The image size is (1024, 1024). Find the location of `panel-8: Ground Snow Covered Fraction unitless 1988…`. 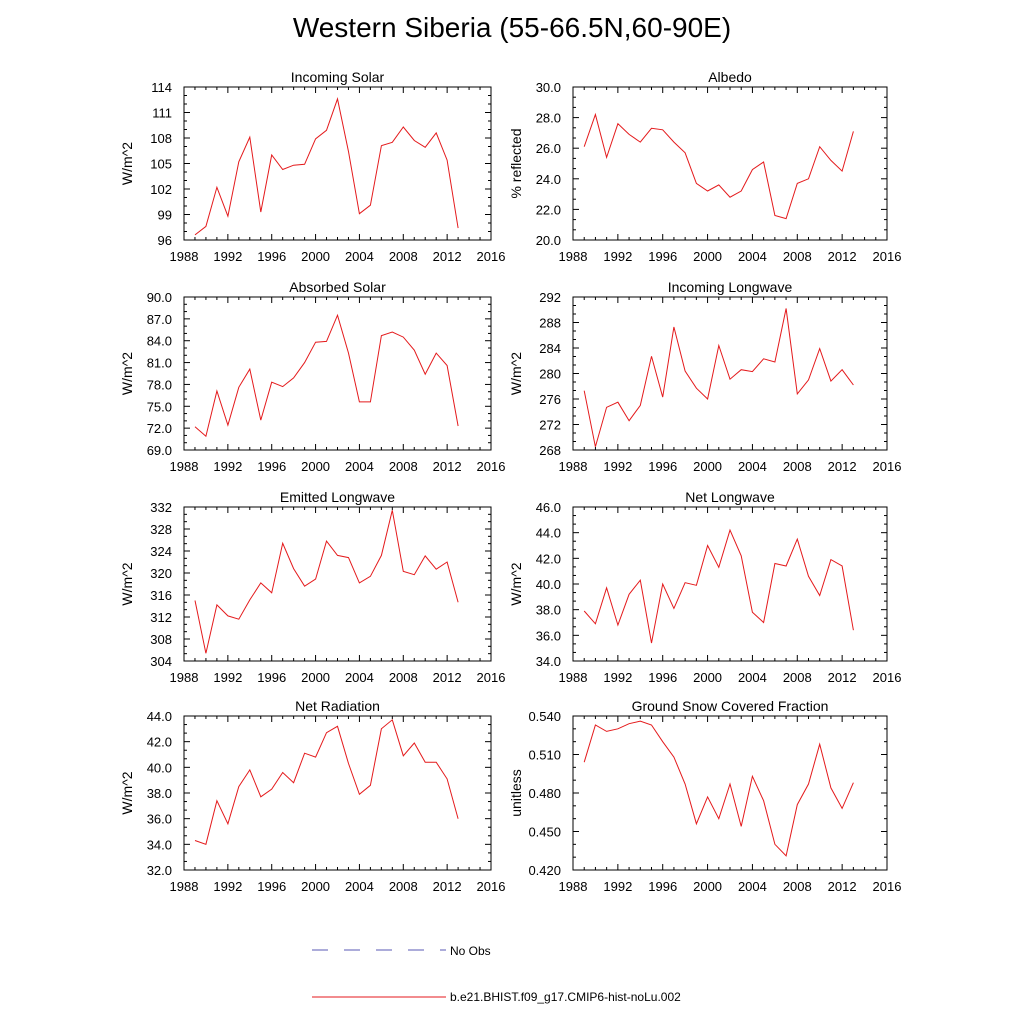

panel-8: Ground Snow Covered Fraction unitless 1988… is located at coordinates (704, 796).